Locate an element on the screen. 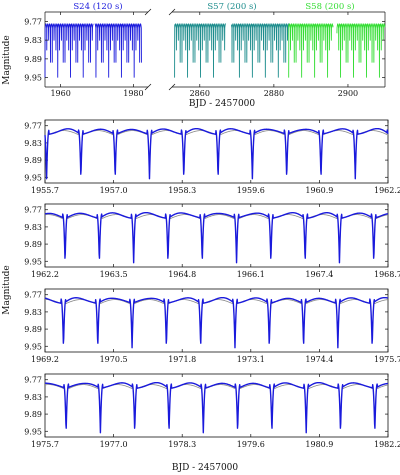  zoom-xtick-label: 1969.2 is located at coordinates (45, 359).